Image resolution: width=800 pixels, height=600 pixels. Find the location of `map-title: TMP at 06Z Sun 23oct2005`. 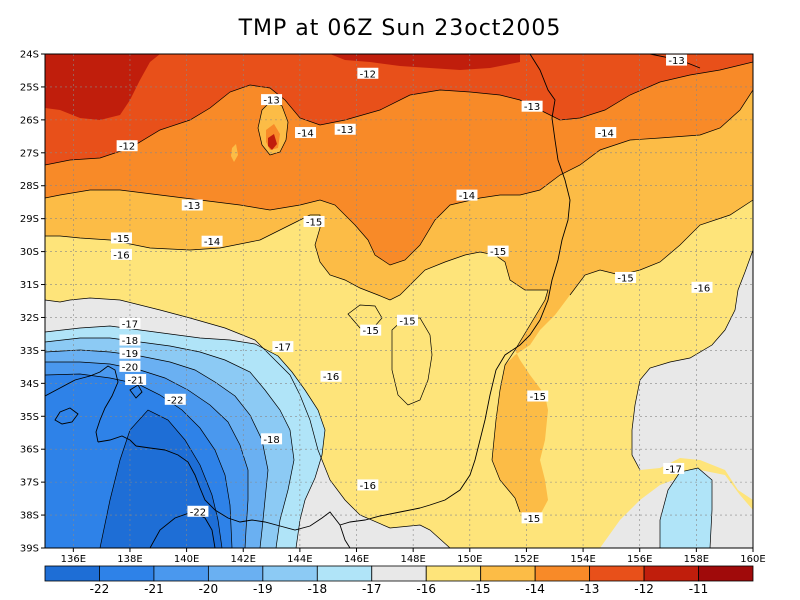

map-title: TMP at 06Z Sun 23oct2005 is located at coordinates (400, 28).